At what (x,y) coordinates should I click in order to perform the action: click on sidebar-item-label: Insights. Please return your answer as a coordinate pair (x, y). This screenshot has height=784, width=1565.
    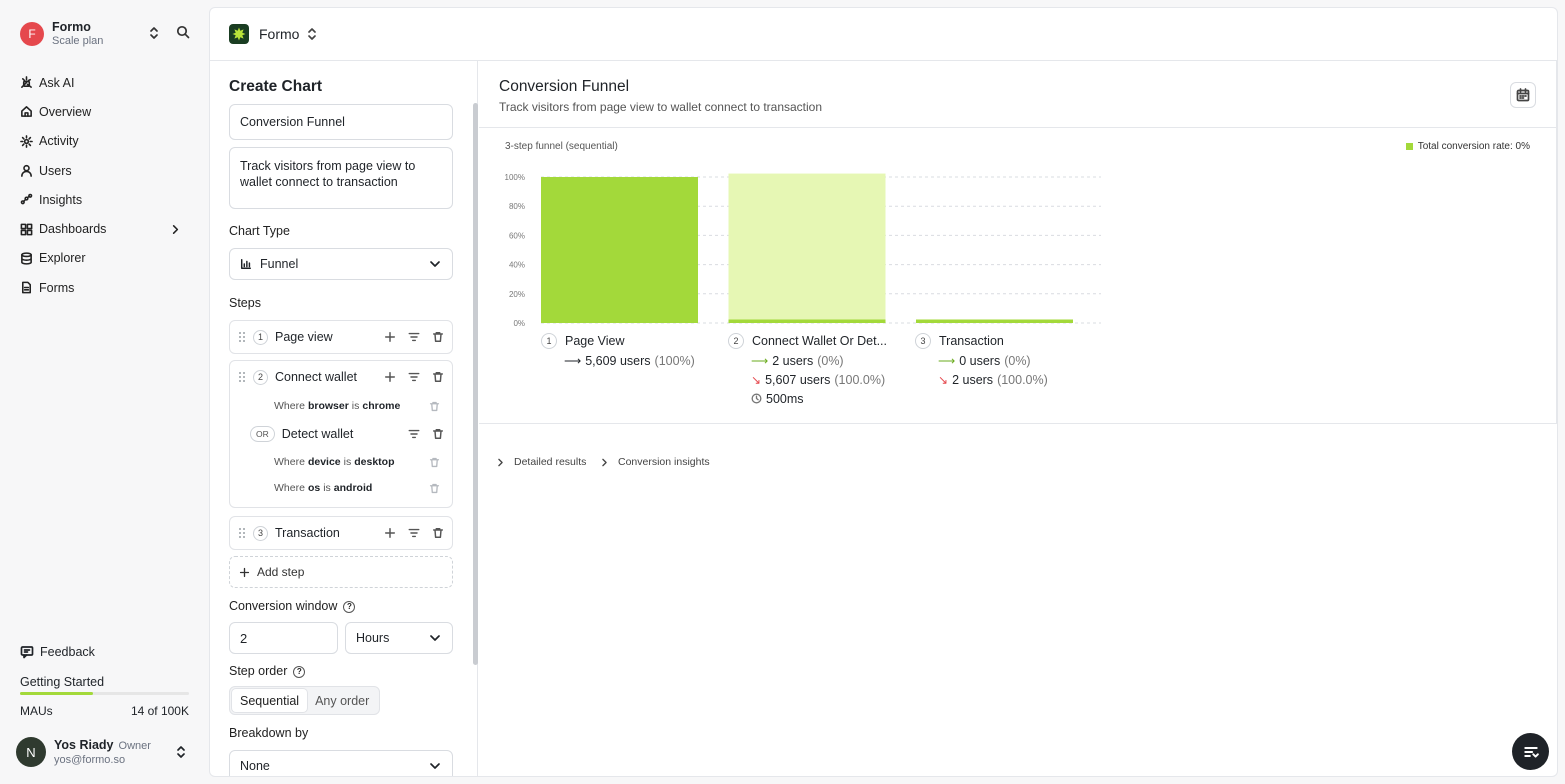
    Looking at the image, I should click on (61, 199).